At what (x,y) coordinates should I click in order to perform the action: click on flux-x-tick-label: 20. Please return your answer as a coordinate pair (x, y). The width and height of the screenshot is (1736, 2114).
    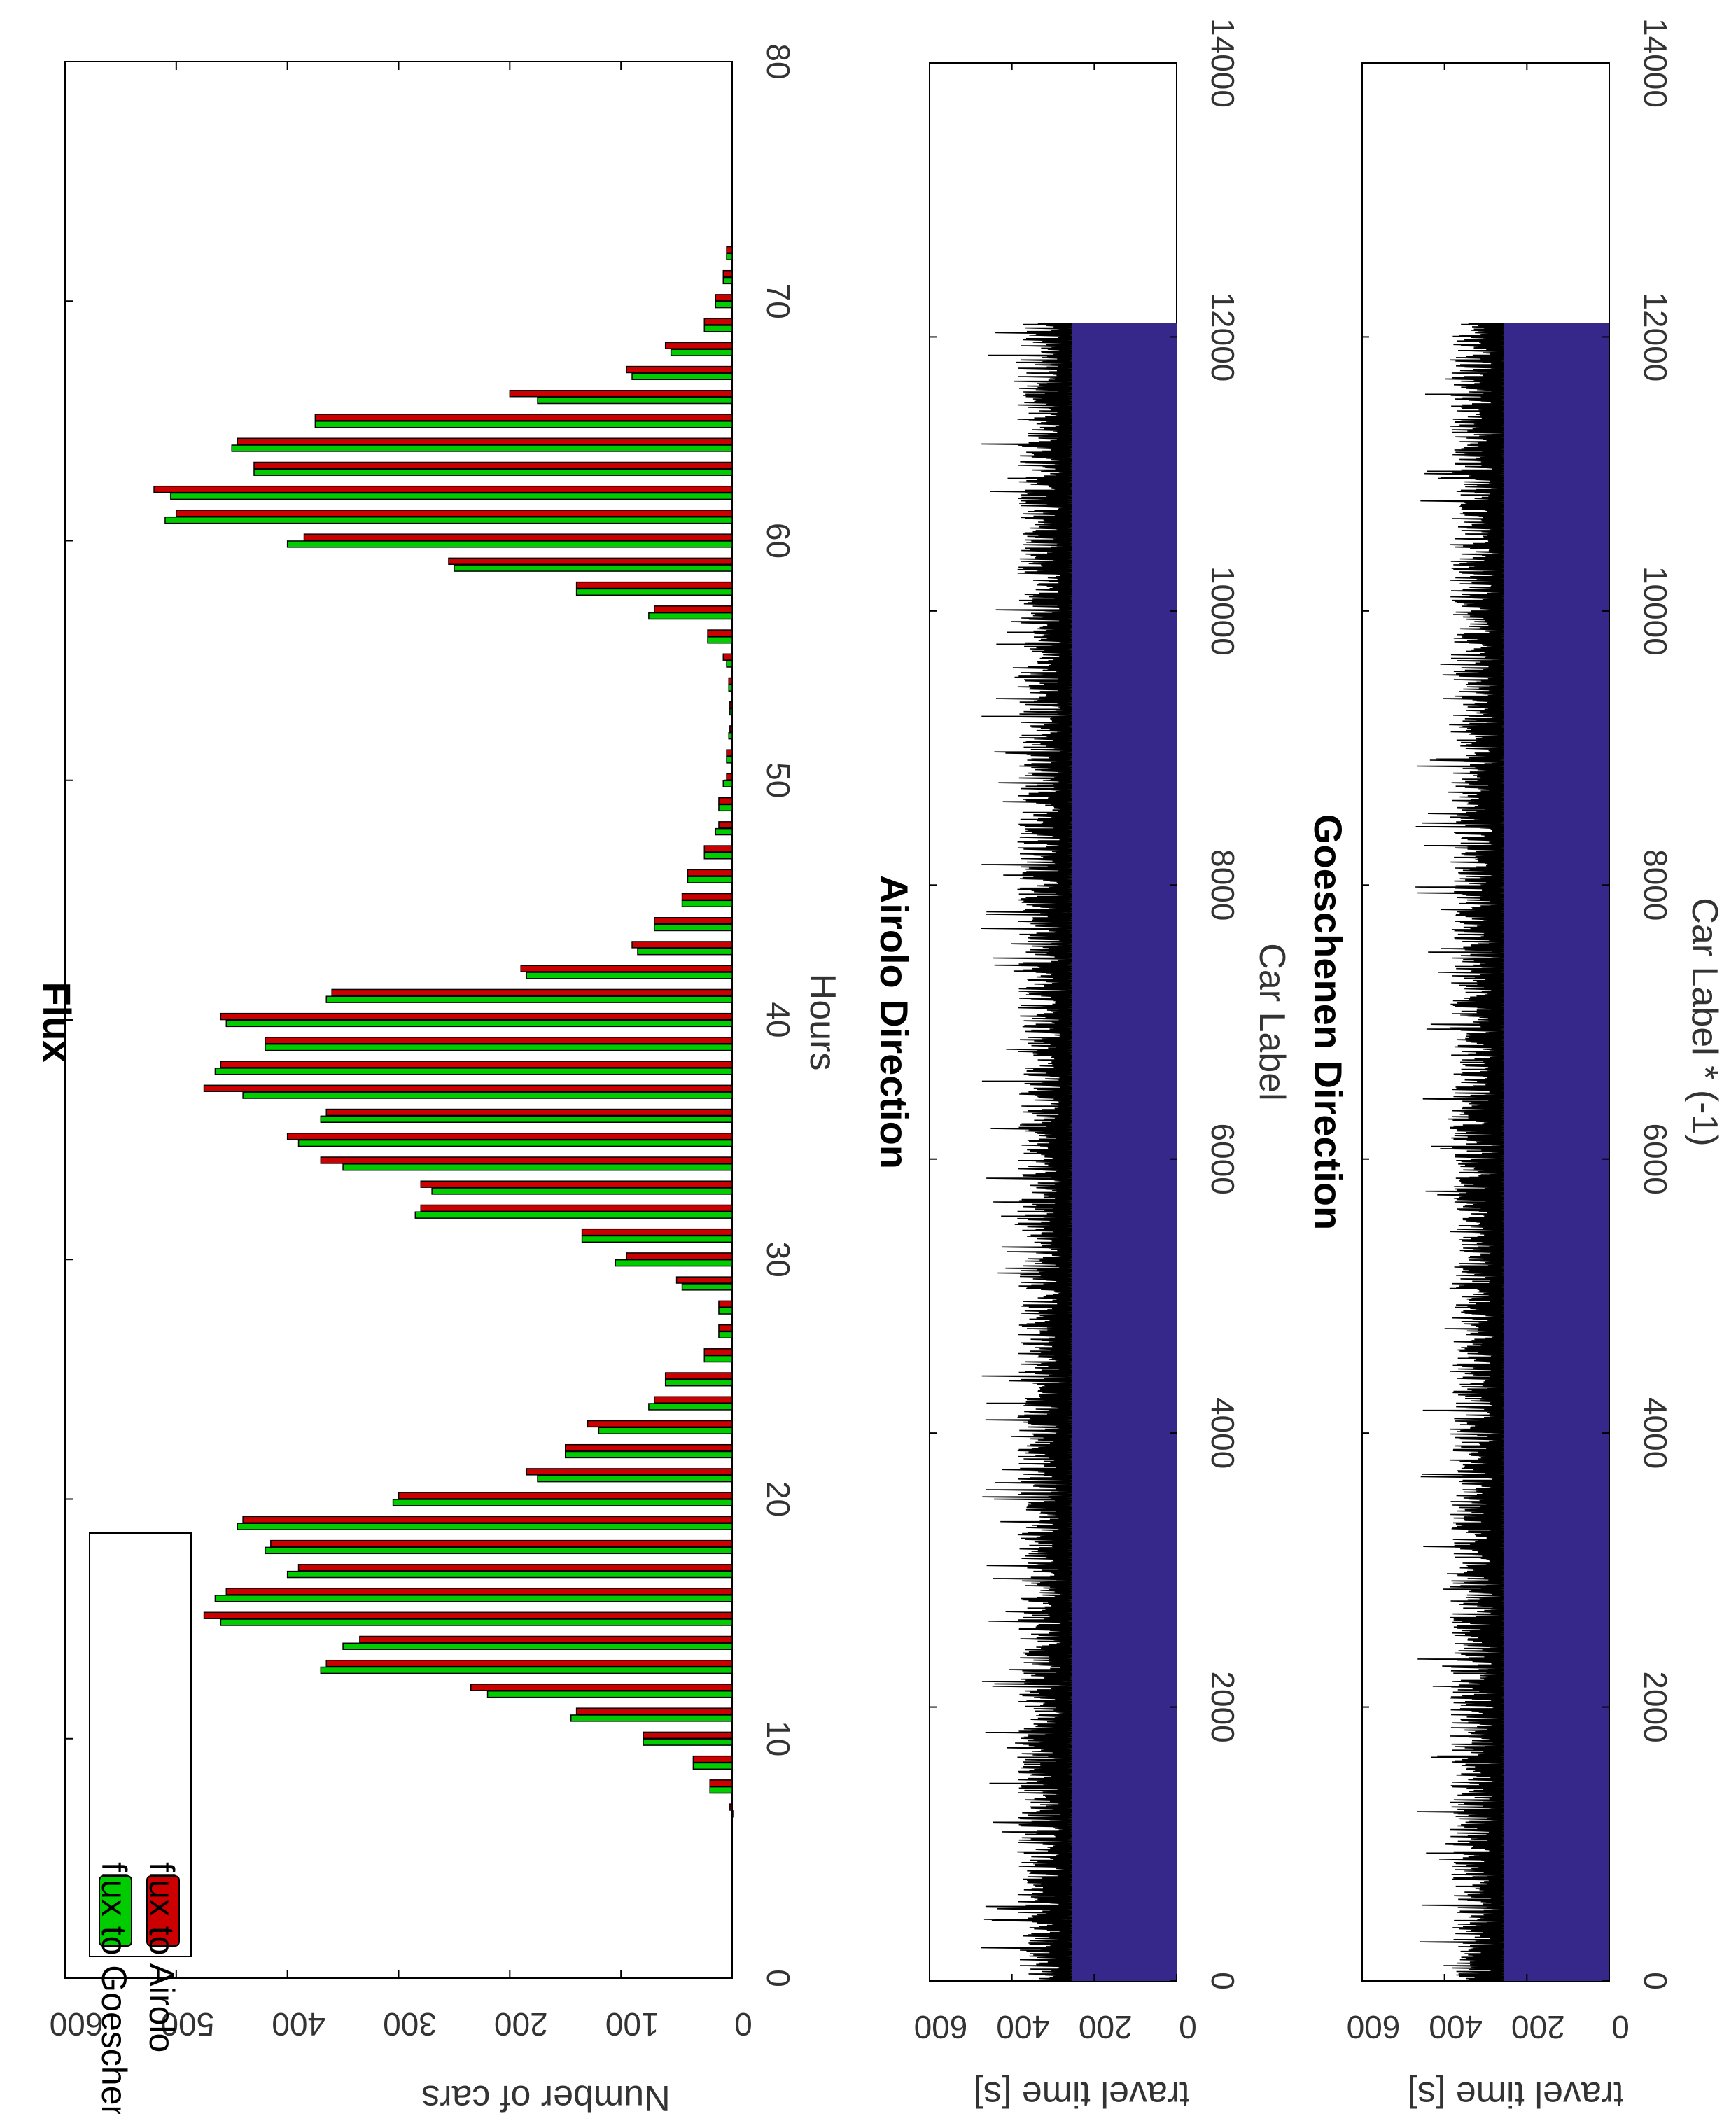
    Looking at the image, I should click on (778, 1499).